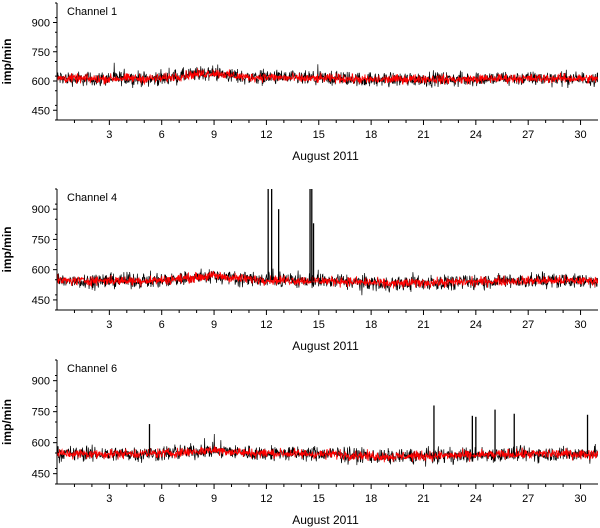 The height and width of the screenshot is (528, 600). What do you see at coordinates (92, 369) in the screenshot?
I see `channel-label: Channel 6` at bounding box center [92, 369].